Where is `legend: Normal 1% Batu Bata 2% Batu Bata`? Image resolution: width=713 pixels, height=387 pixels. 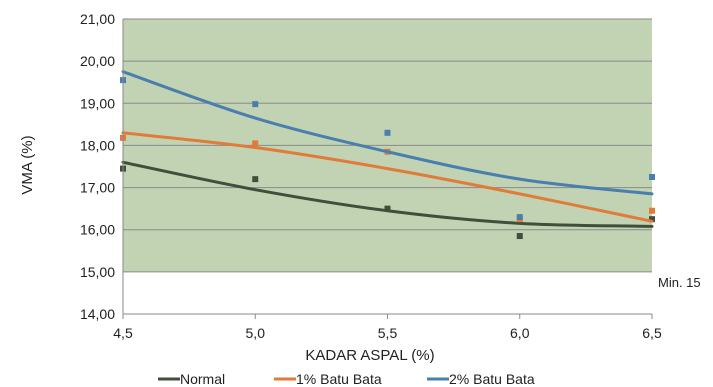 legend: Normal 1% Batu Bata 2% Batu Bata is located at coordinates (346, 379).